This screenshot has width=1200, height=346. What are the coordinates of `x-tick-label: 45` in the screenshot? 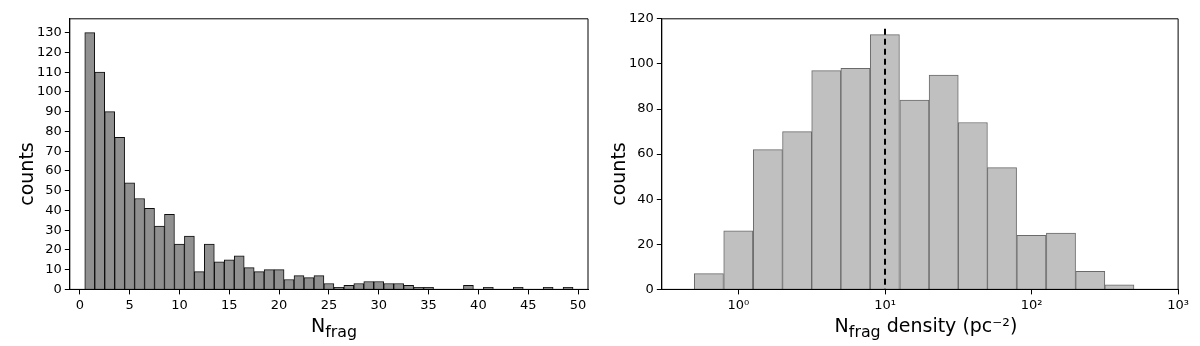 It's located at (528, 304).